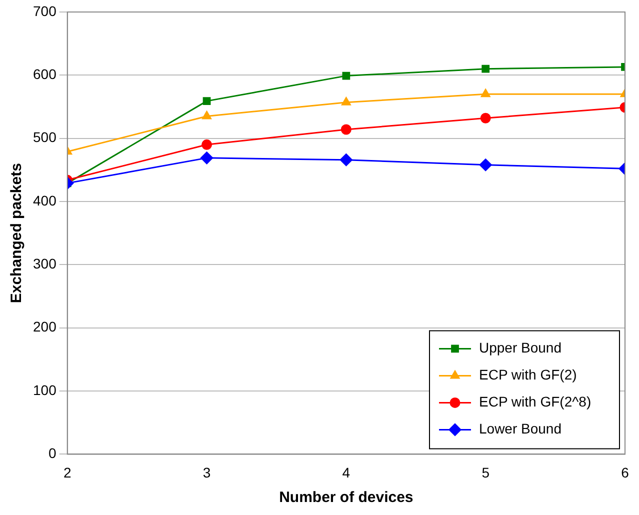 Image resolution: width=639 pixels, height=515 pixels. Describe the element at coordinates (206, 472) in the screenshot. I see `x-tick-label: 3` at that location.